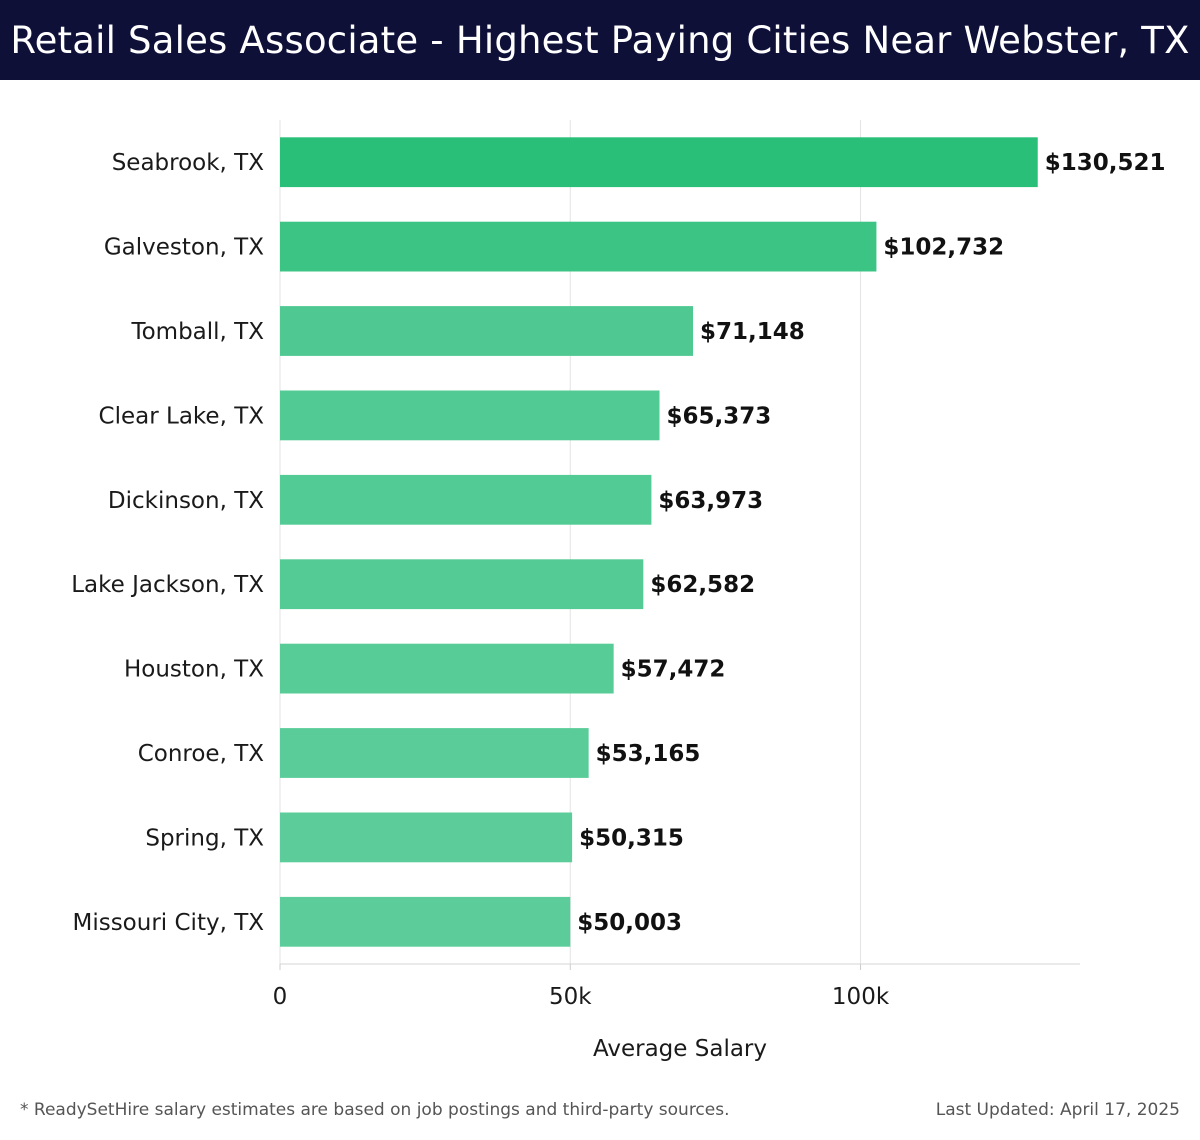 This screenshot has width=1200, height=1140. What do you see at coordinates (861, 997) in the screenshot?
I see `x-tick-label: 100k` at bounding box center [861, 997].